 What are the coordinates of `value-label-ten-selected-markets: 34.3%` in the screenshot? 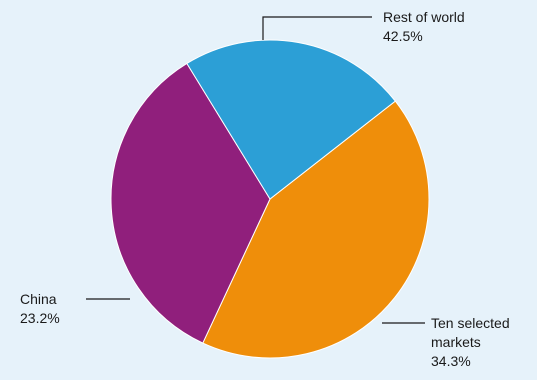 It's located at (451, 361).